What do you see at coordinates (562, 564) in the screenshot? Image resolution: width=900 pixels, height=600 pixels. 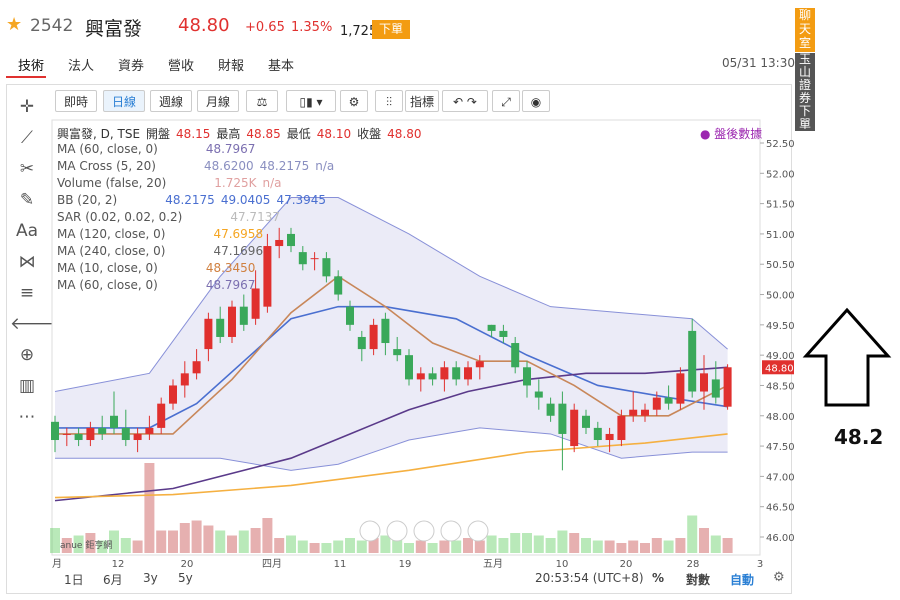 I see `x-tick-label: 10` at bounding box center [562, 564].